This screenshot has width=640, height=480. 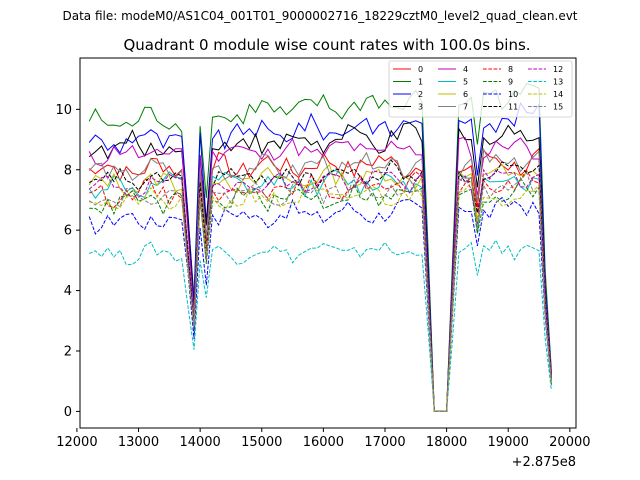 I want to click on legend-label-10: 10, so click(x=513, y=94).